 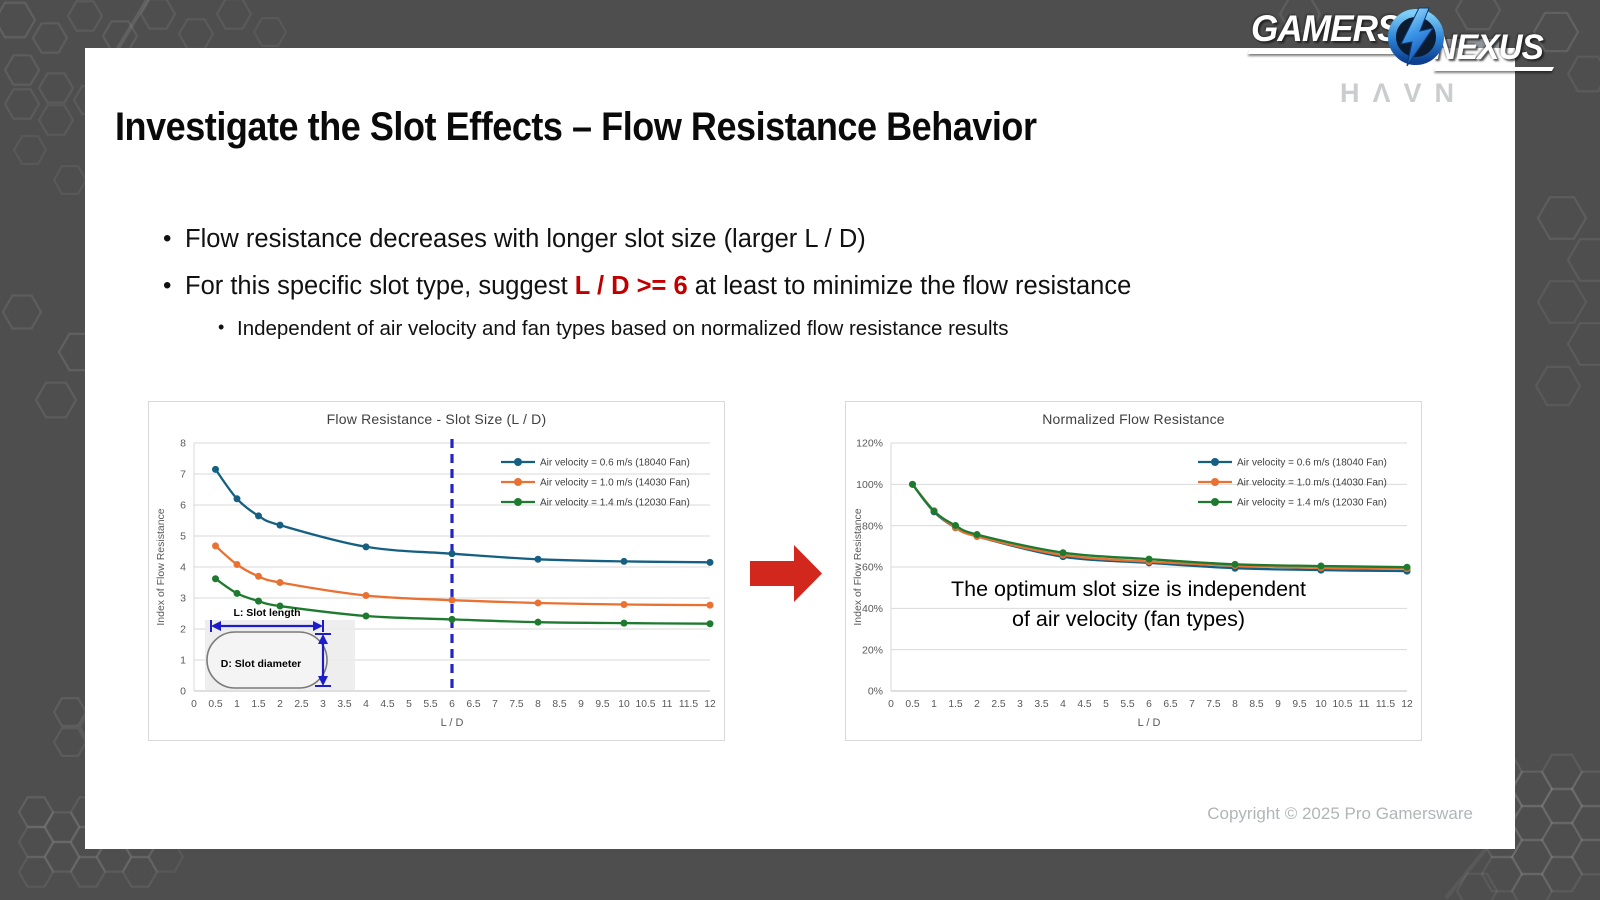 What do you see at coordinates (615, 463) in the screenshot?
I see `svg-text:Air velocity = 0.6 m/s (18040: Air velocity = 0.6 m/s (18040 Fan)` at bounding box center [615, 463].